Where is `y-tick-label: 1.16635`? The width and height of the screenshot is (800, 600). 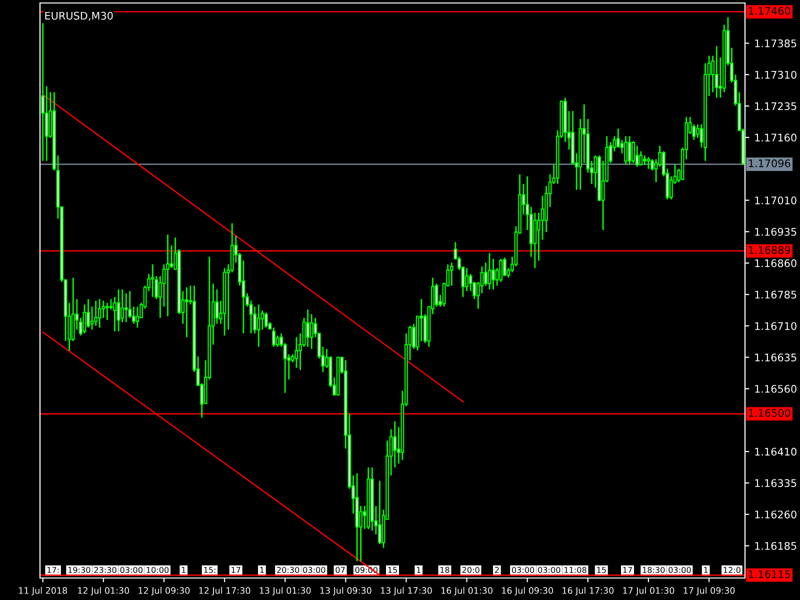
y-tick-label: 1.16635 is located at coordinates (775, 358).